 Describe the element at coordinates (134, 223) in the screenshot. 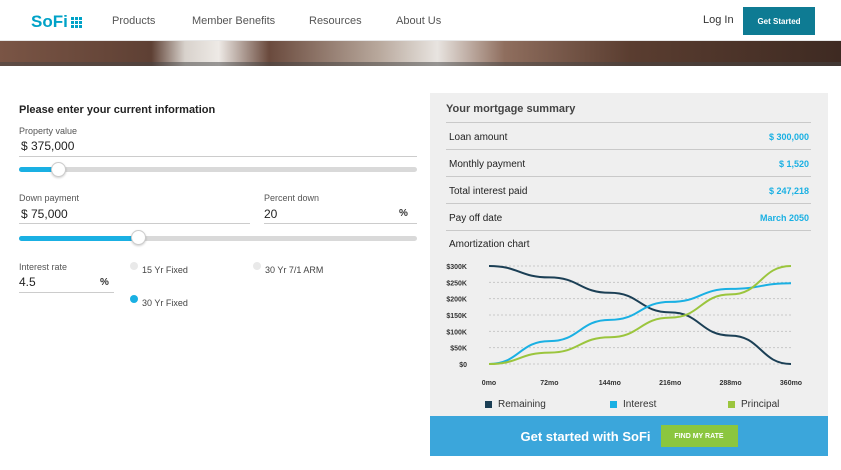

I see `down-payment-underline` at that location.